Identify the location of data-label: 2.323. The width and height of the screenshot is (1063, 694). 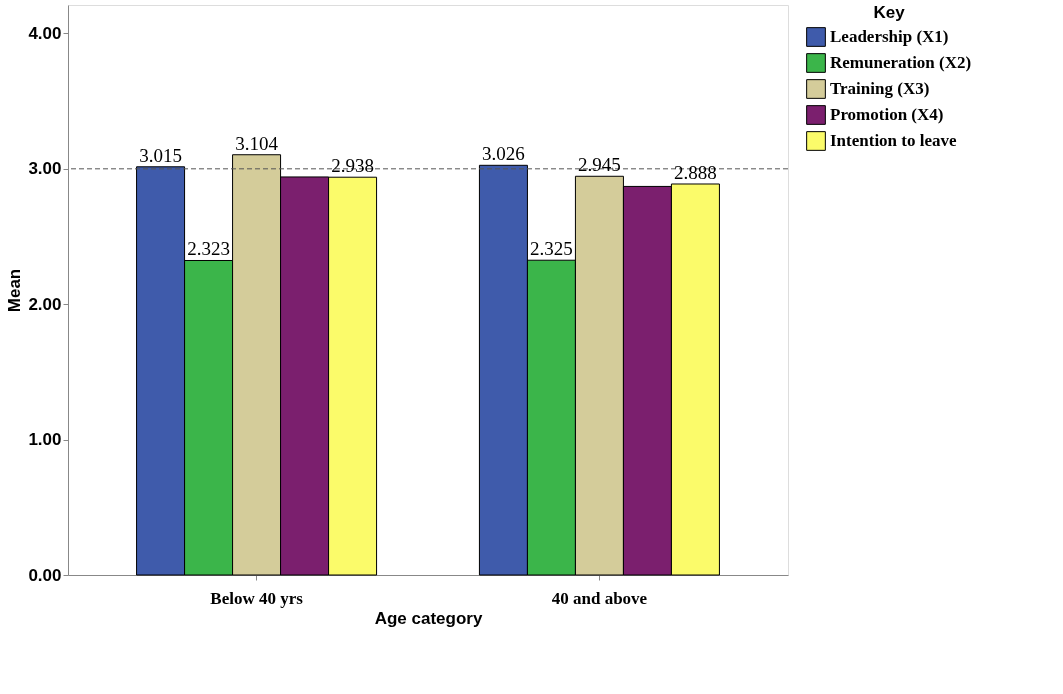
(208, 249).